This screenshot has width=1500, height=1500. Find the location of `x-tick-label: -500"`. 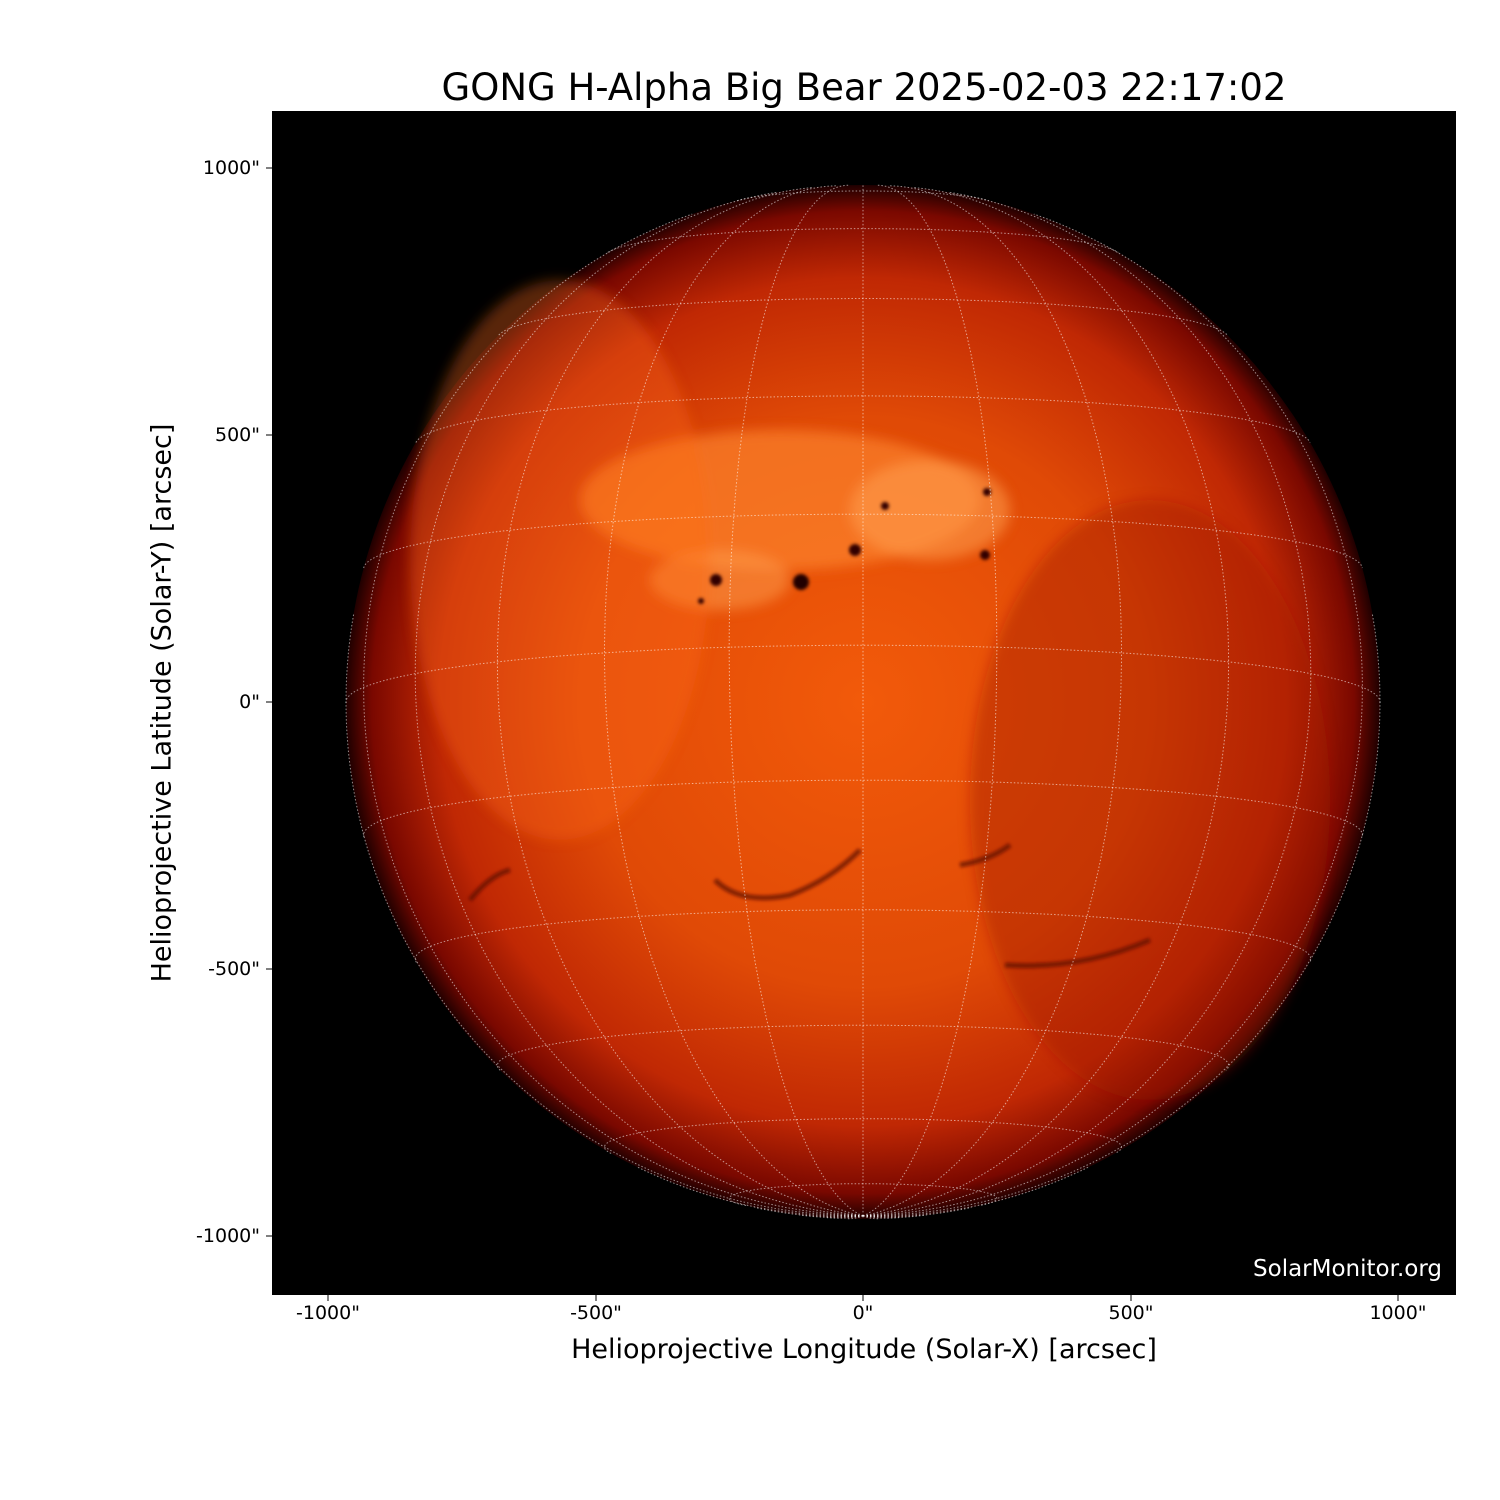

x-tick-label: -500" is located at coordinates (596, 1313).